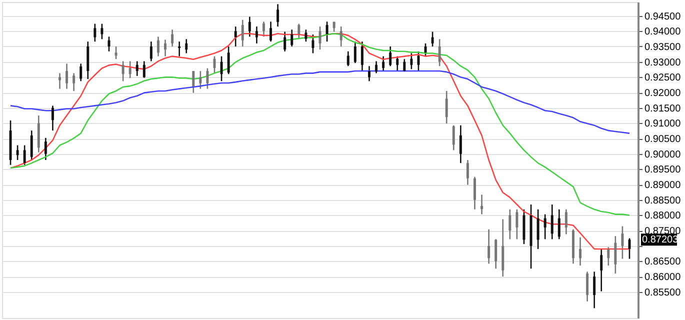 This screenshot has width=685, height=320. I want to click on y-tick-label: 0.92000, so click(663, 94).